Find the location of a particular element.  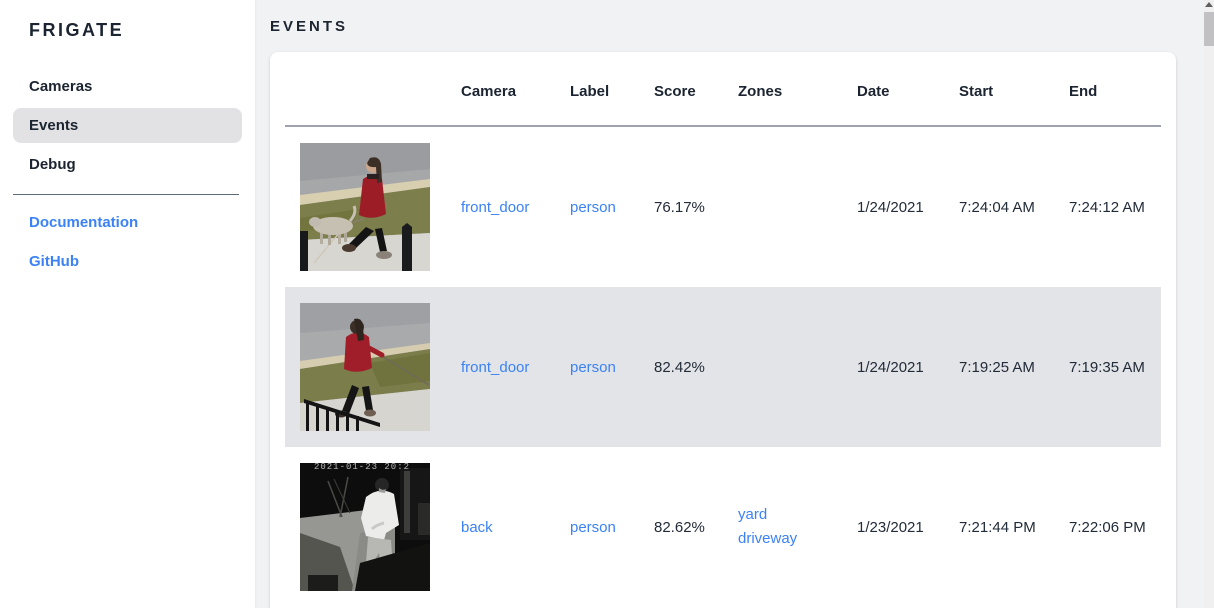

sidebar-link-label: Documentation is located at coordinates (84, 222).